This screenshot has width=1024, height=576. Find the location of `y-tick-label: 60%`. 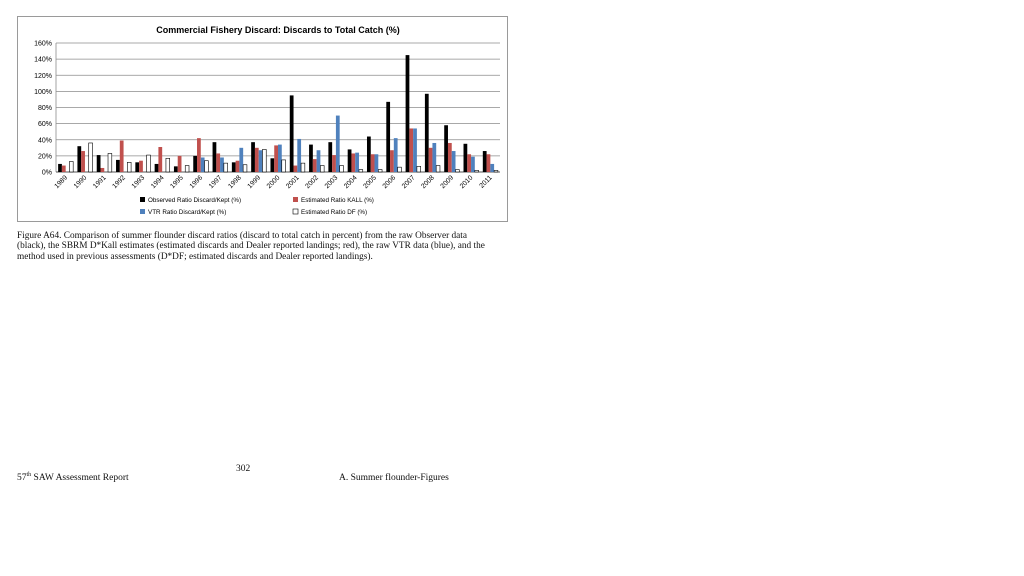

y-tick-label: 60% is located at coordinates (45, 124).